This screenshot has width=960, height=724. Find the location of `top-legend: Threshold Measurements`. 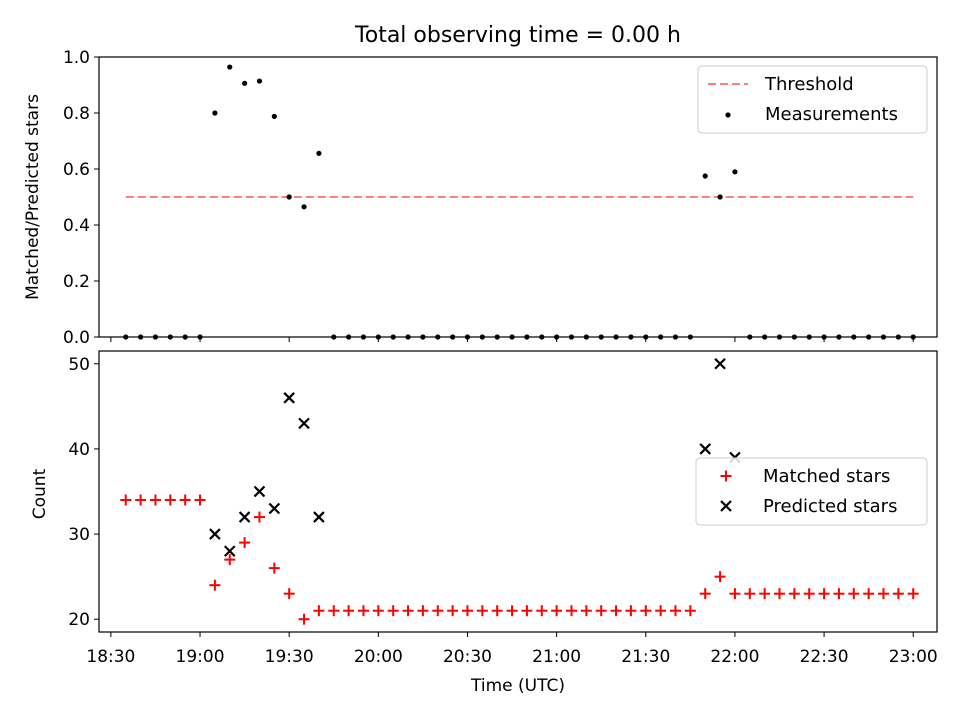

top-legend: Threshold Measurements is located at coordinates (812, 99).